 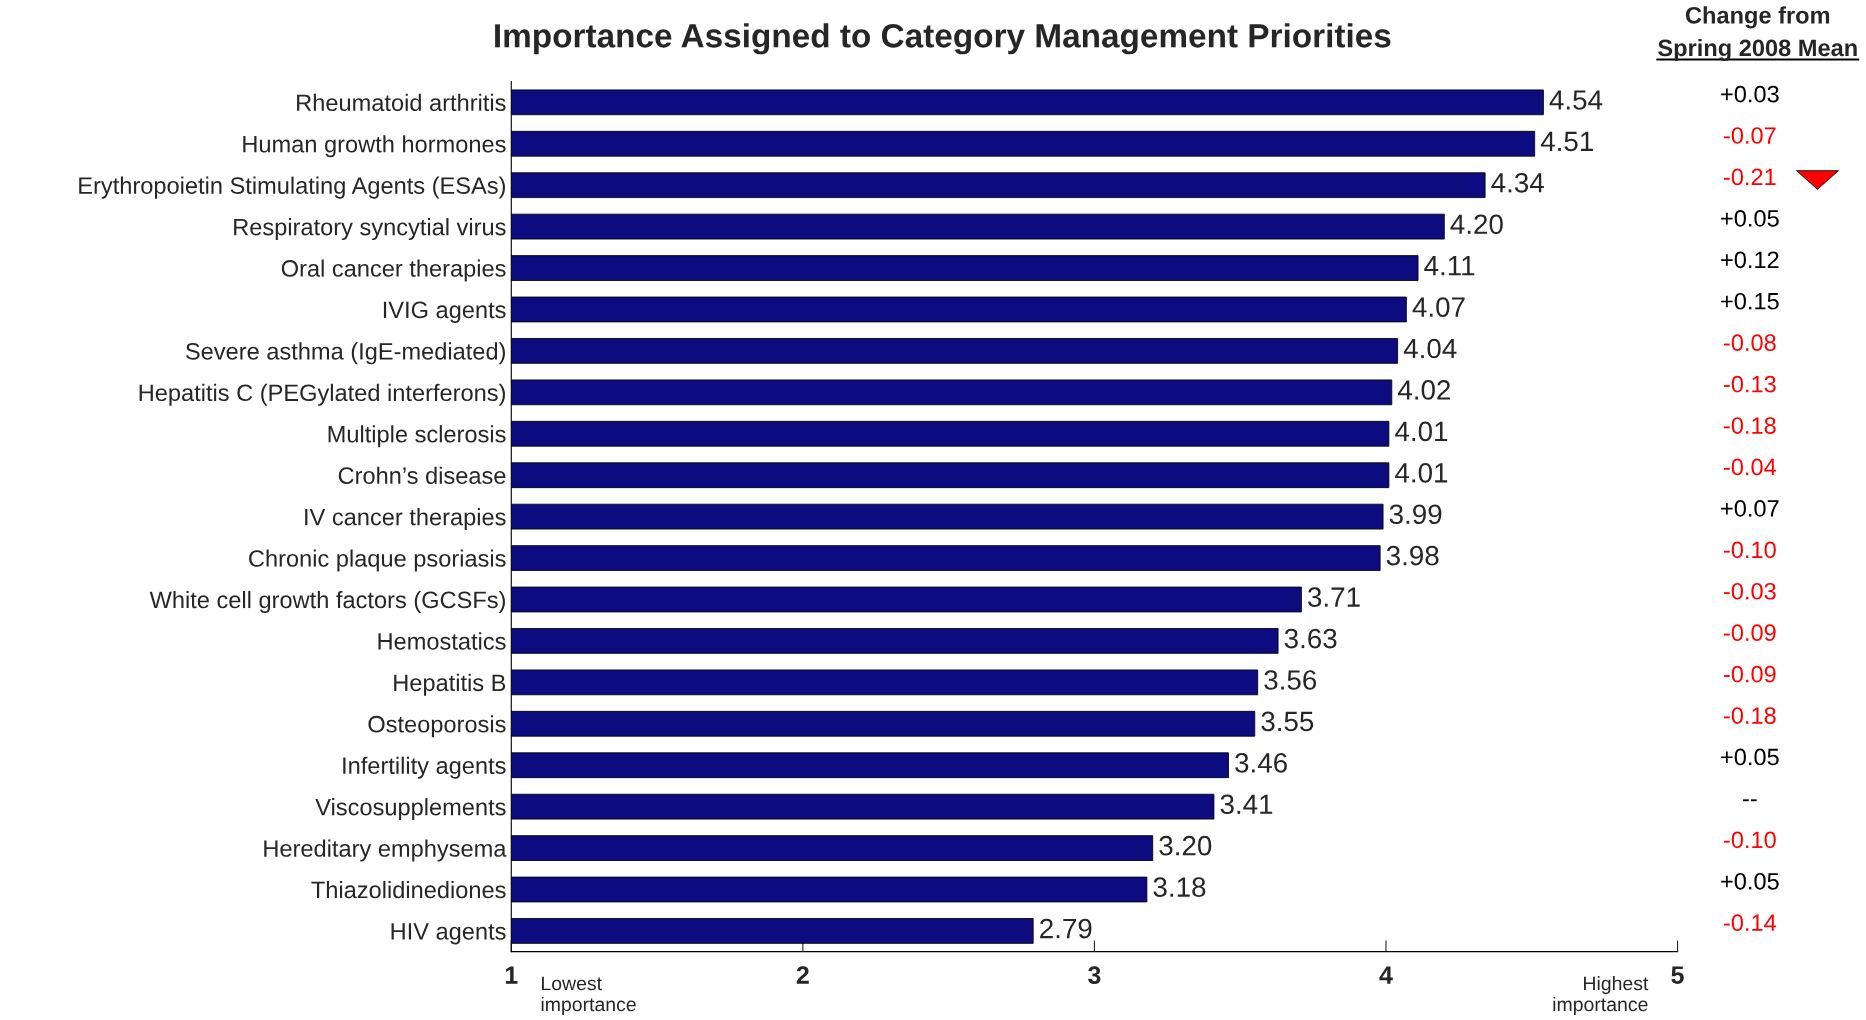 What do you see at coordinates (1566, 141) in the screenshot?
I see `data-label: 4.51` at bounding box center [1566, 141].